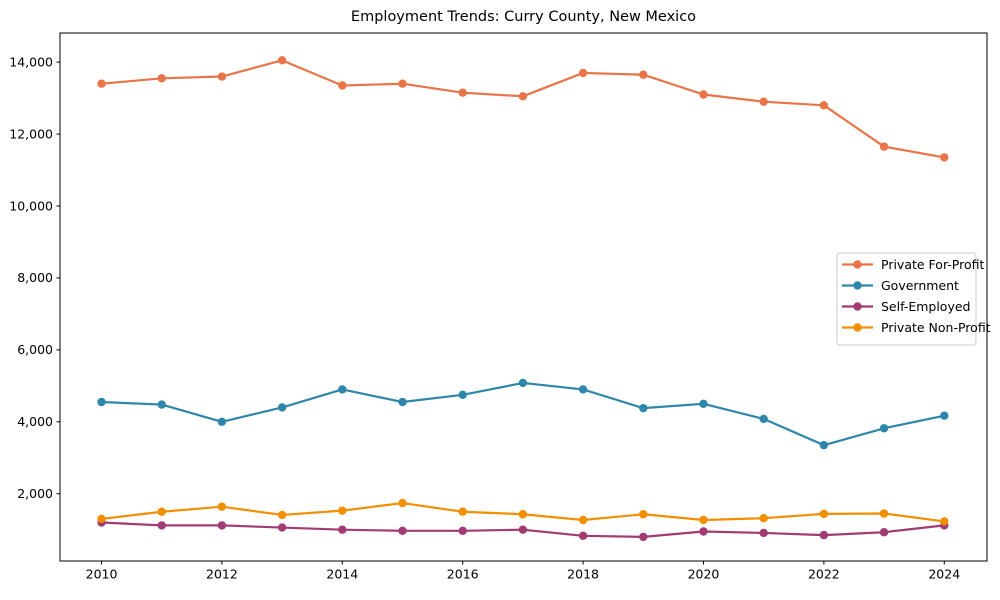 Image resolution: width=1000 pixels, height=600 pixels. What do you see at coordinates (35, 493) in the screenshot?
I see `y-tick-label: 2,000` at bounding box center [35, 493].